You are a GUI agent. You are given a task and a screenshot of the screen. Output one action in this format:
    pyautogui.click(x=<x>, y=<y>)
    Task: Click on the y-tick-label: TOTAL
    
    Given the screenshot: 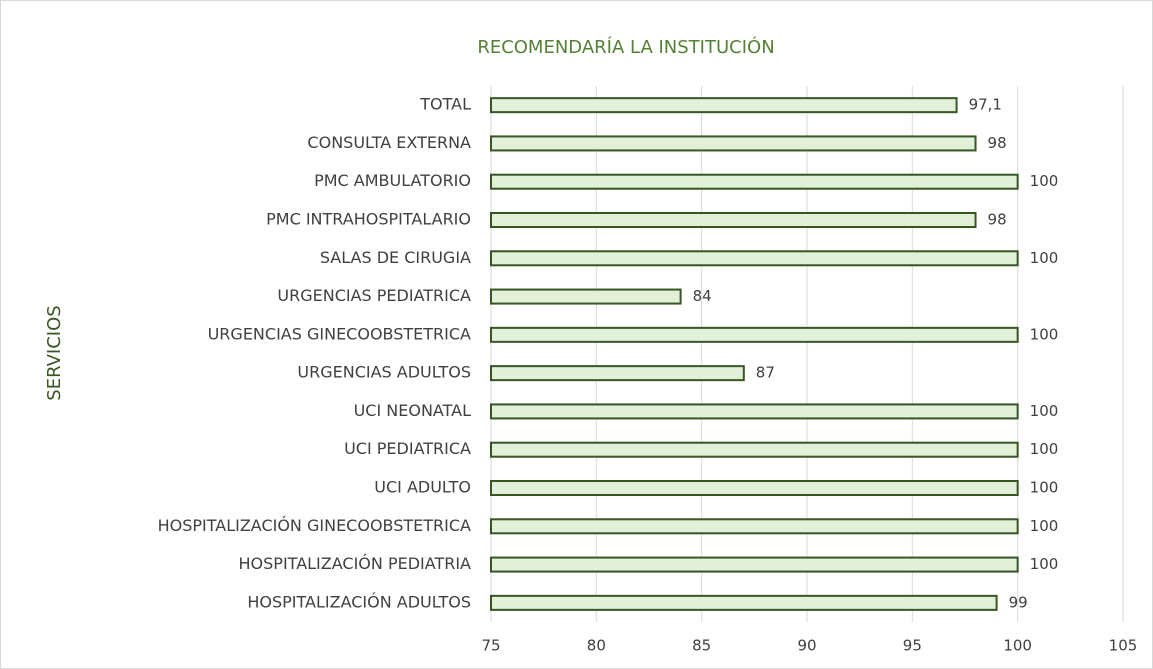 What is the action you would take?
    pyautogui.click(x=445, y=104)
    